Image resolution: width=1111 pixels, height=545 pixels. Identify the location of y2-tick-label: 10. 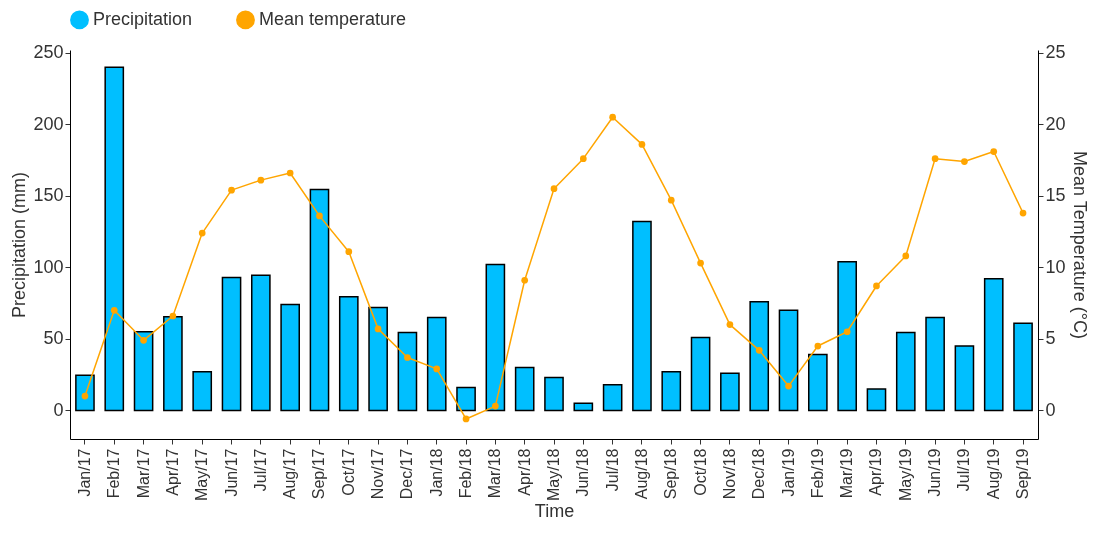
(1055, 266).